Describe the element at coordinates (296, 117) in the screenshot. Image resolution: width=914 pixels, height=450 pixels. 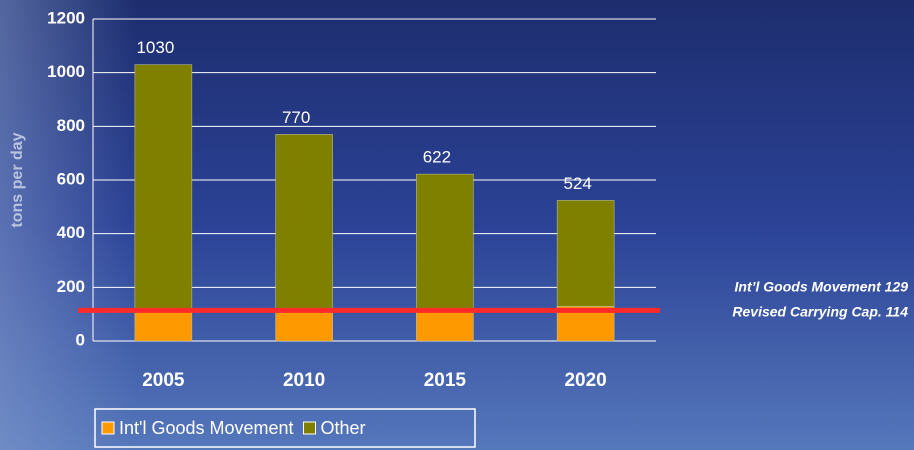
I see `total-label: 770` at that location.